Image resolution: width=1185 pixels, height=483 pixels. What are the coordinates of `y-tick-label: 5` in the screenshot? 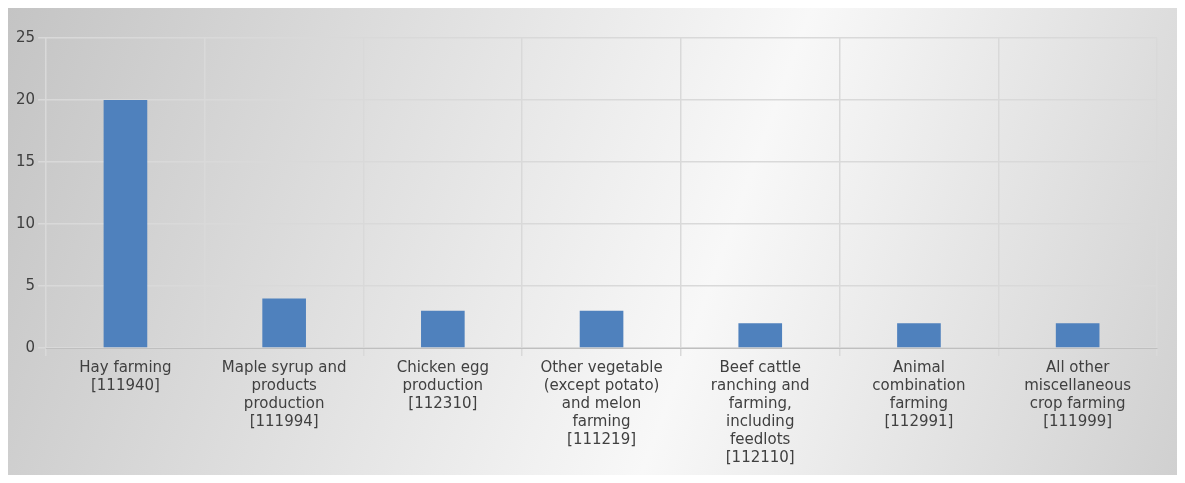 It's located at (30, 284).